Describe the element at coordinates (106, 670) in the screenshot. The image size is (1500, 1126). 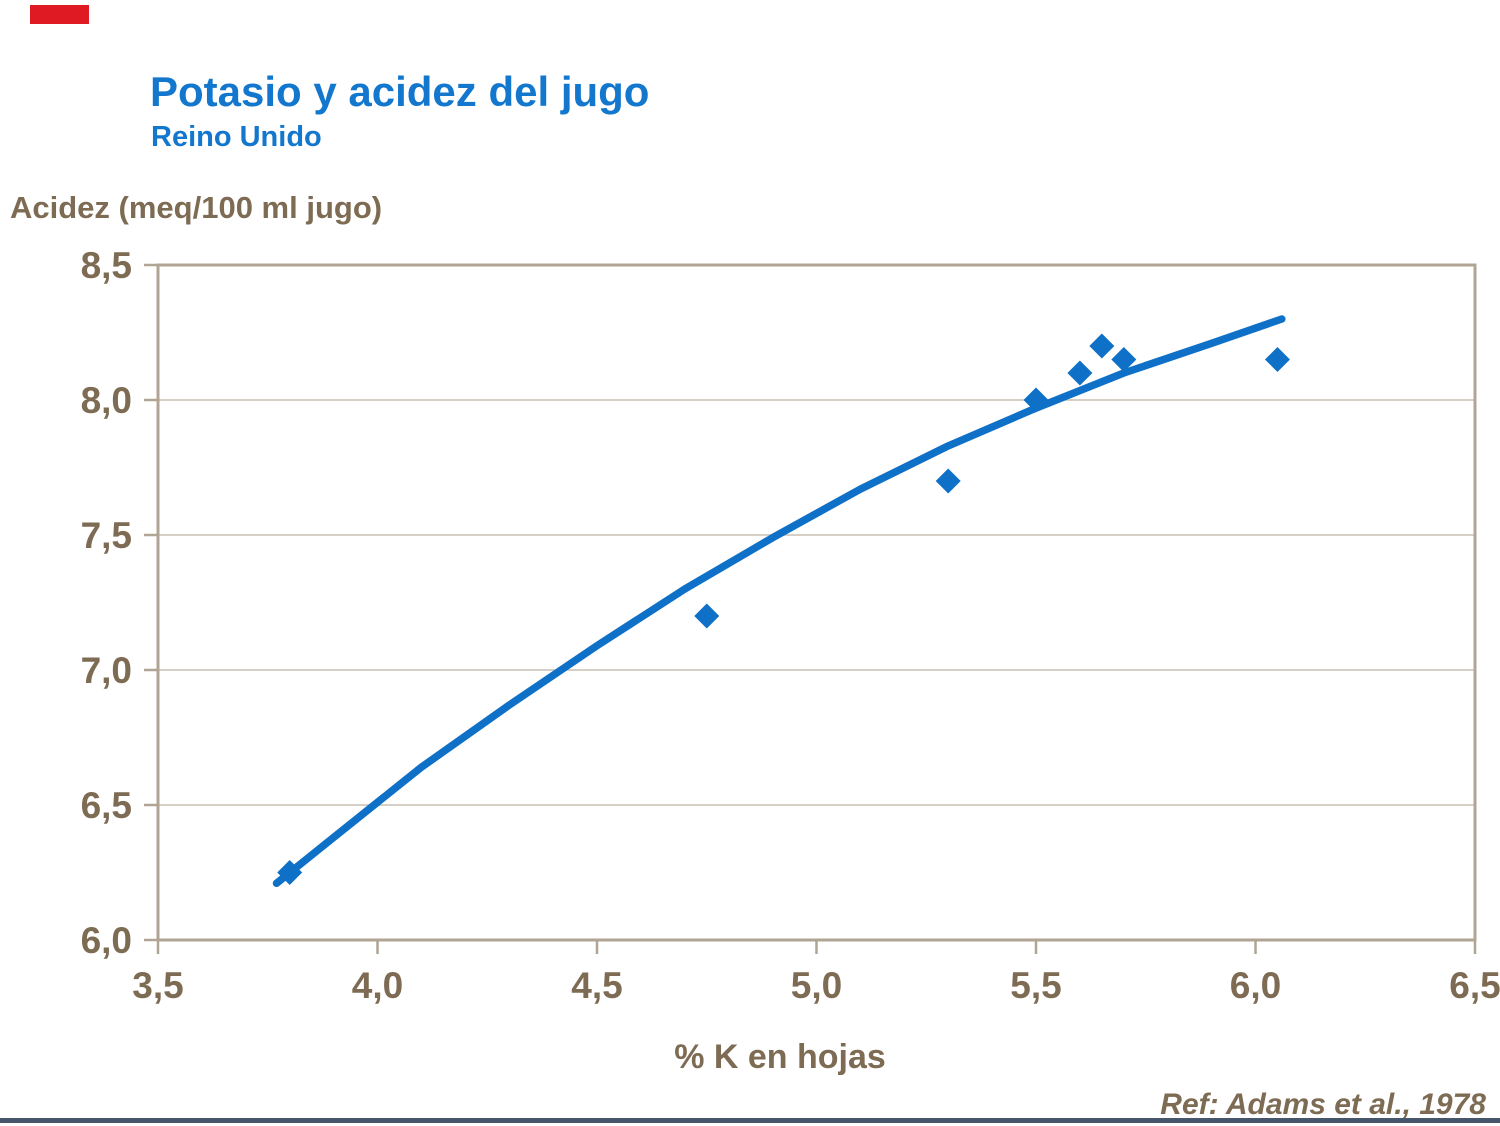
I see `y-tick-label: 7,0` at that location.